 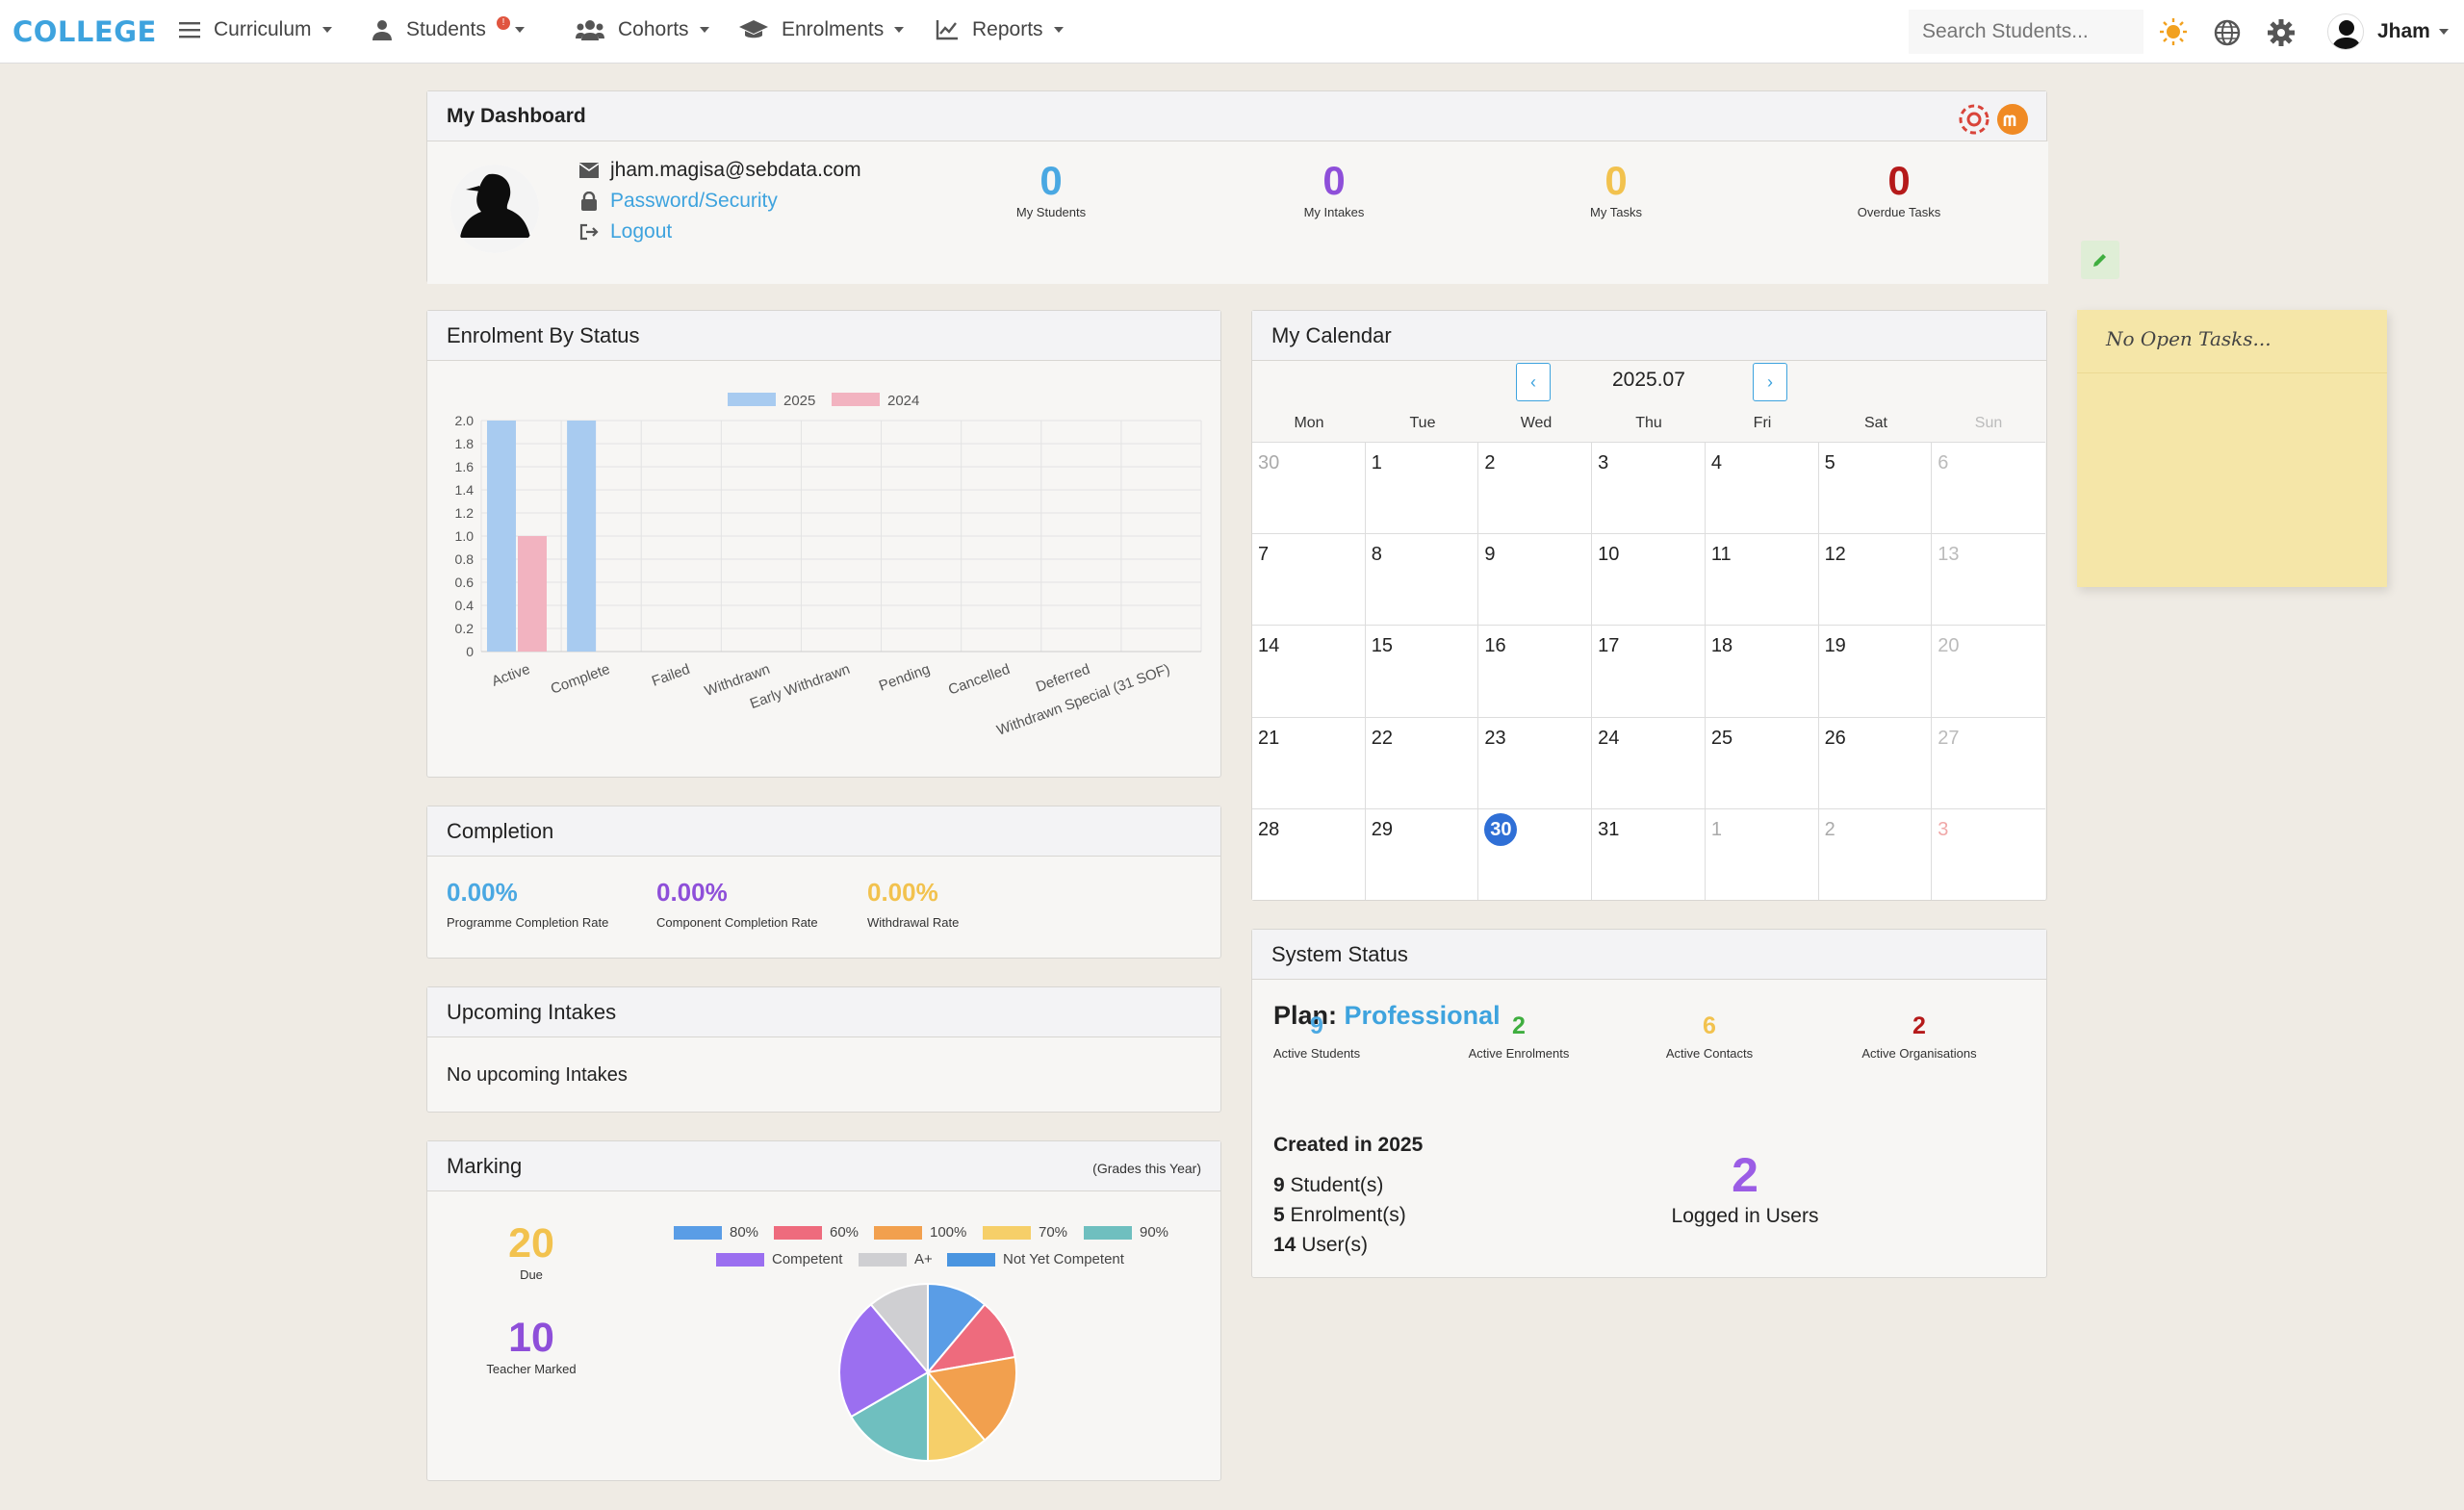 What do you see at coordinates (1063, 1259) in the screenshot?
I see `legend-label: Not Yet Competent` at bounding box center [1063, 1259].